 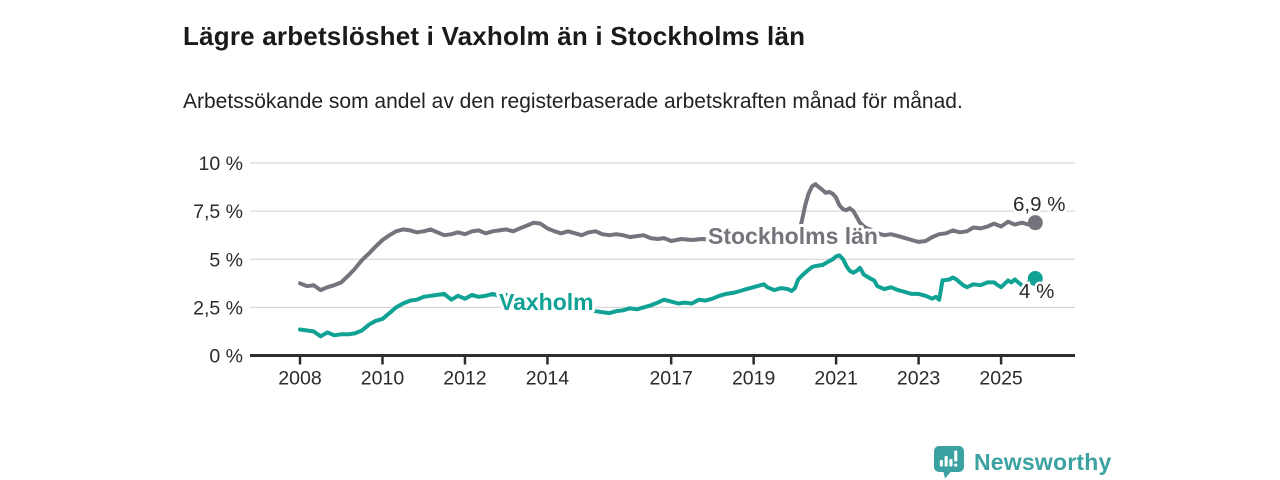 I want to click on series-label-stockholms-l-n: Stockholms län, so click(x=793, y=236).